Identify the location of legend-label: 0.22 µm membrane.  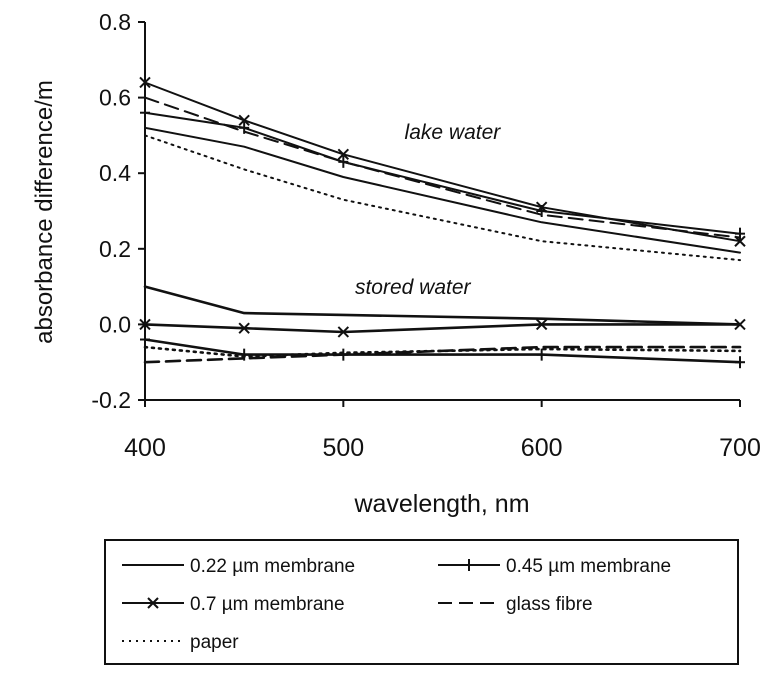
(272, 566).